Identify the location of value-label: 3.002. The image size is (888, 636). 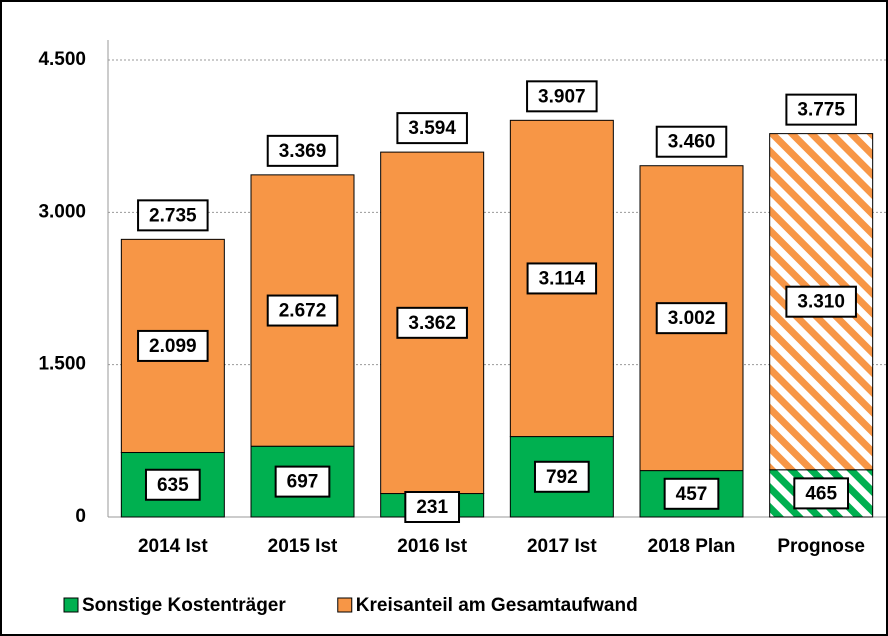
(692, 318).